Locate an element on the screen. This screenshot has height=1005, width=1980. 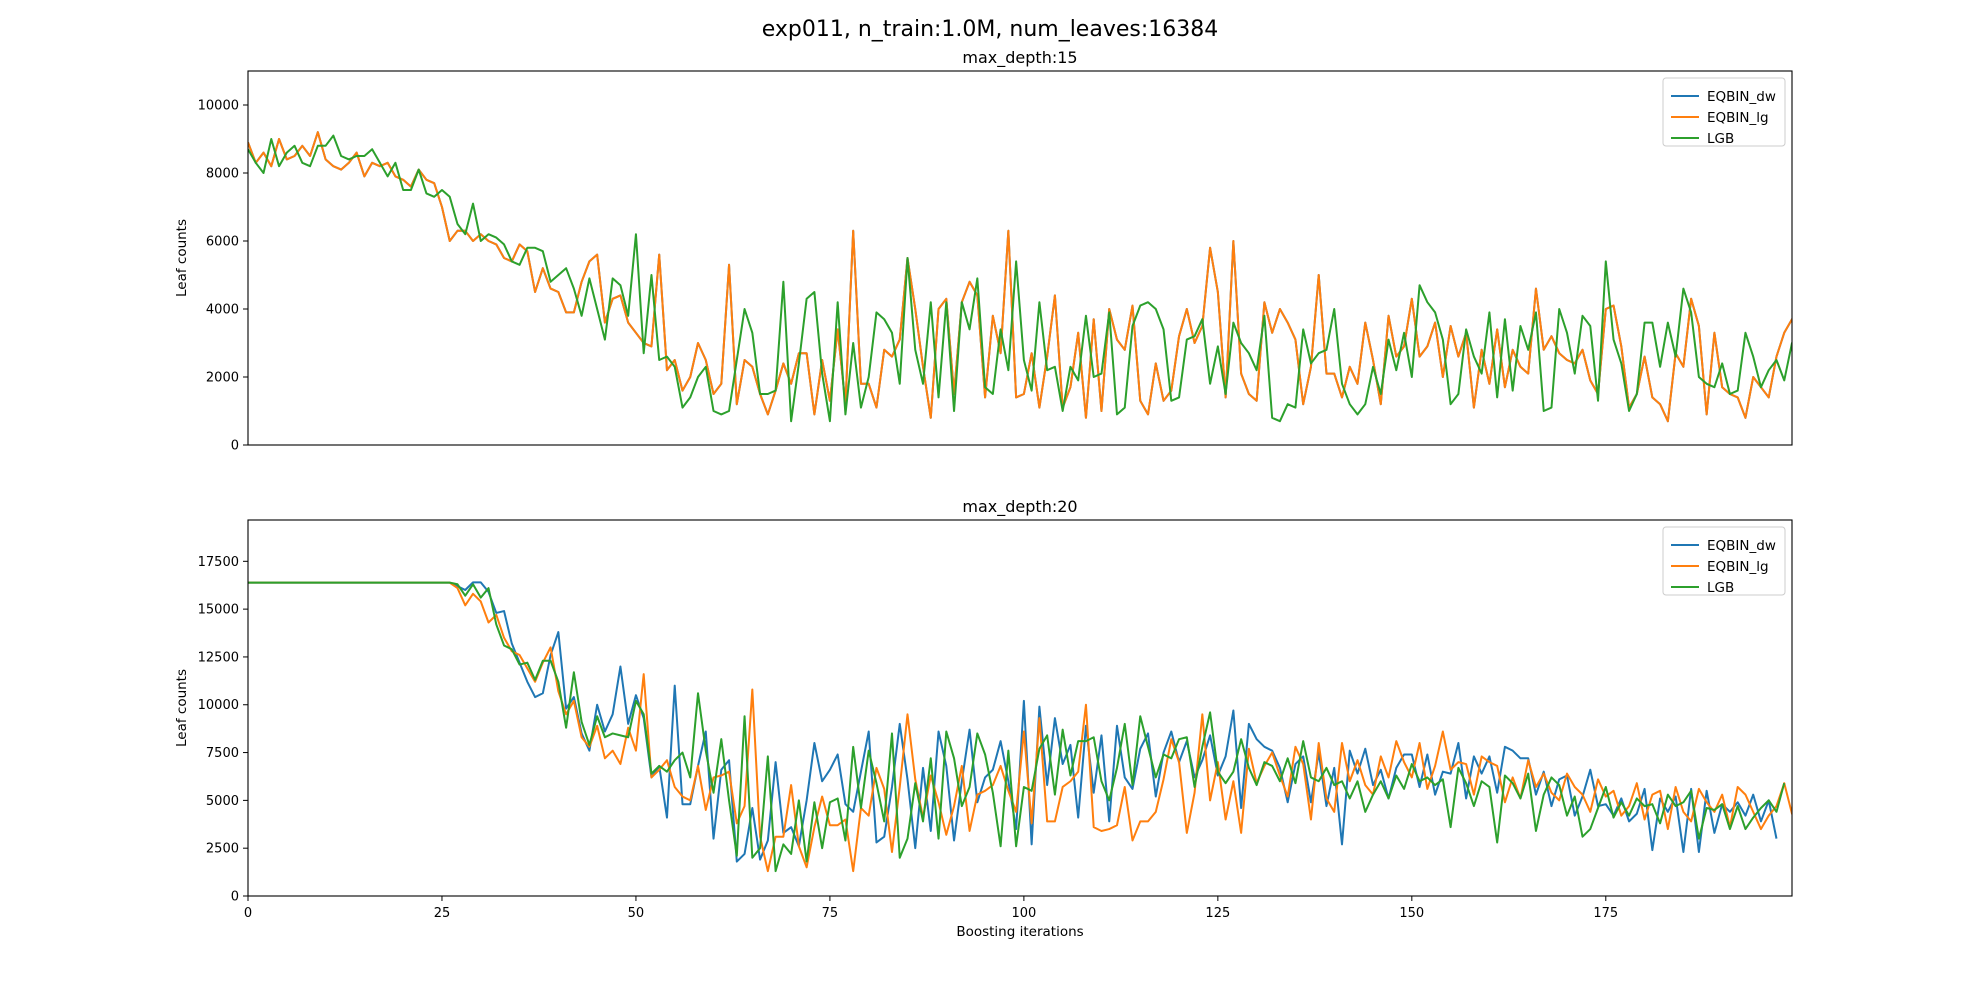
x-tick-label: 75 is located at coordinates (830, 913).